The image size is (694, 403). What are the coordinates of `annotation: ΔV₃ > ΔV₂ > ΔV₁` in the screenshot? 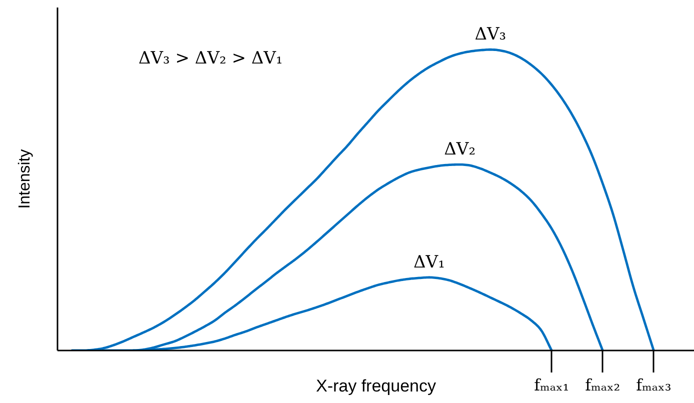 It's located at (210, 58).